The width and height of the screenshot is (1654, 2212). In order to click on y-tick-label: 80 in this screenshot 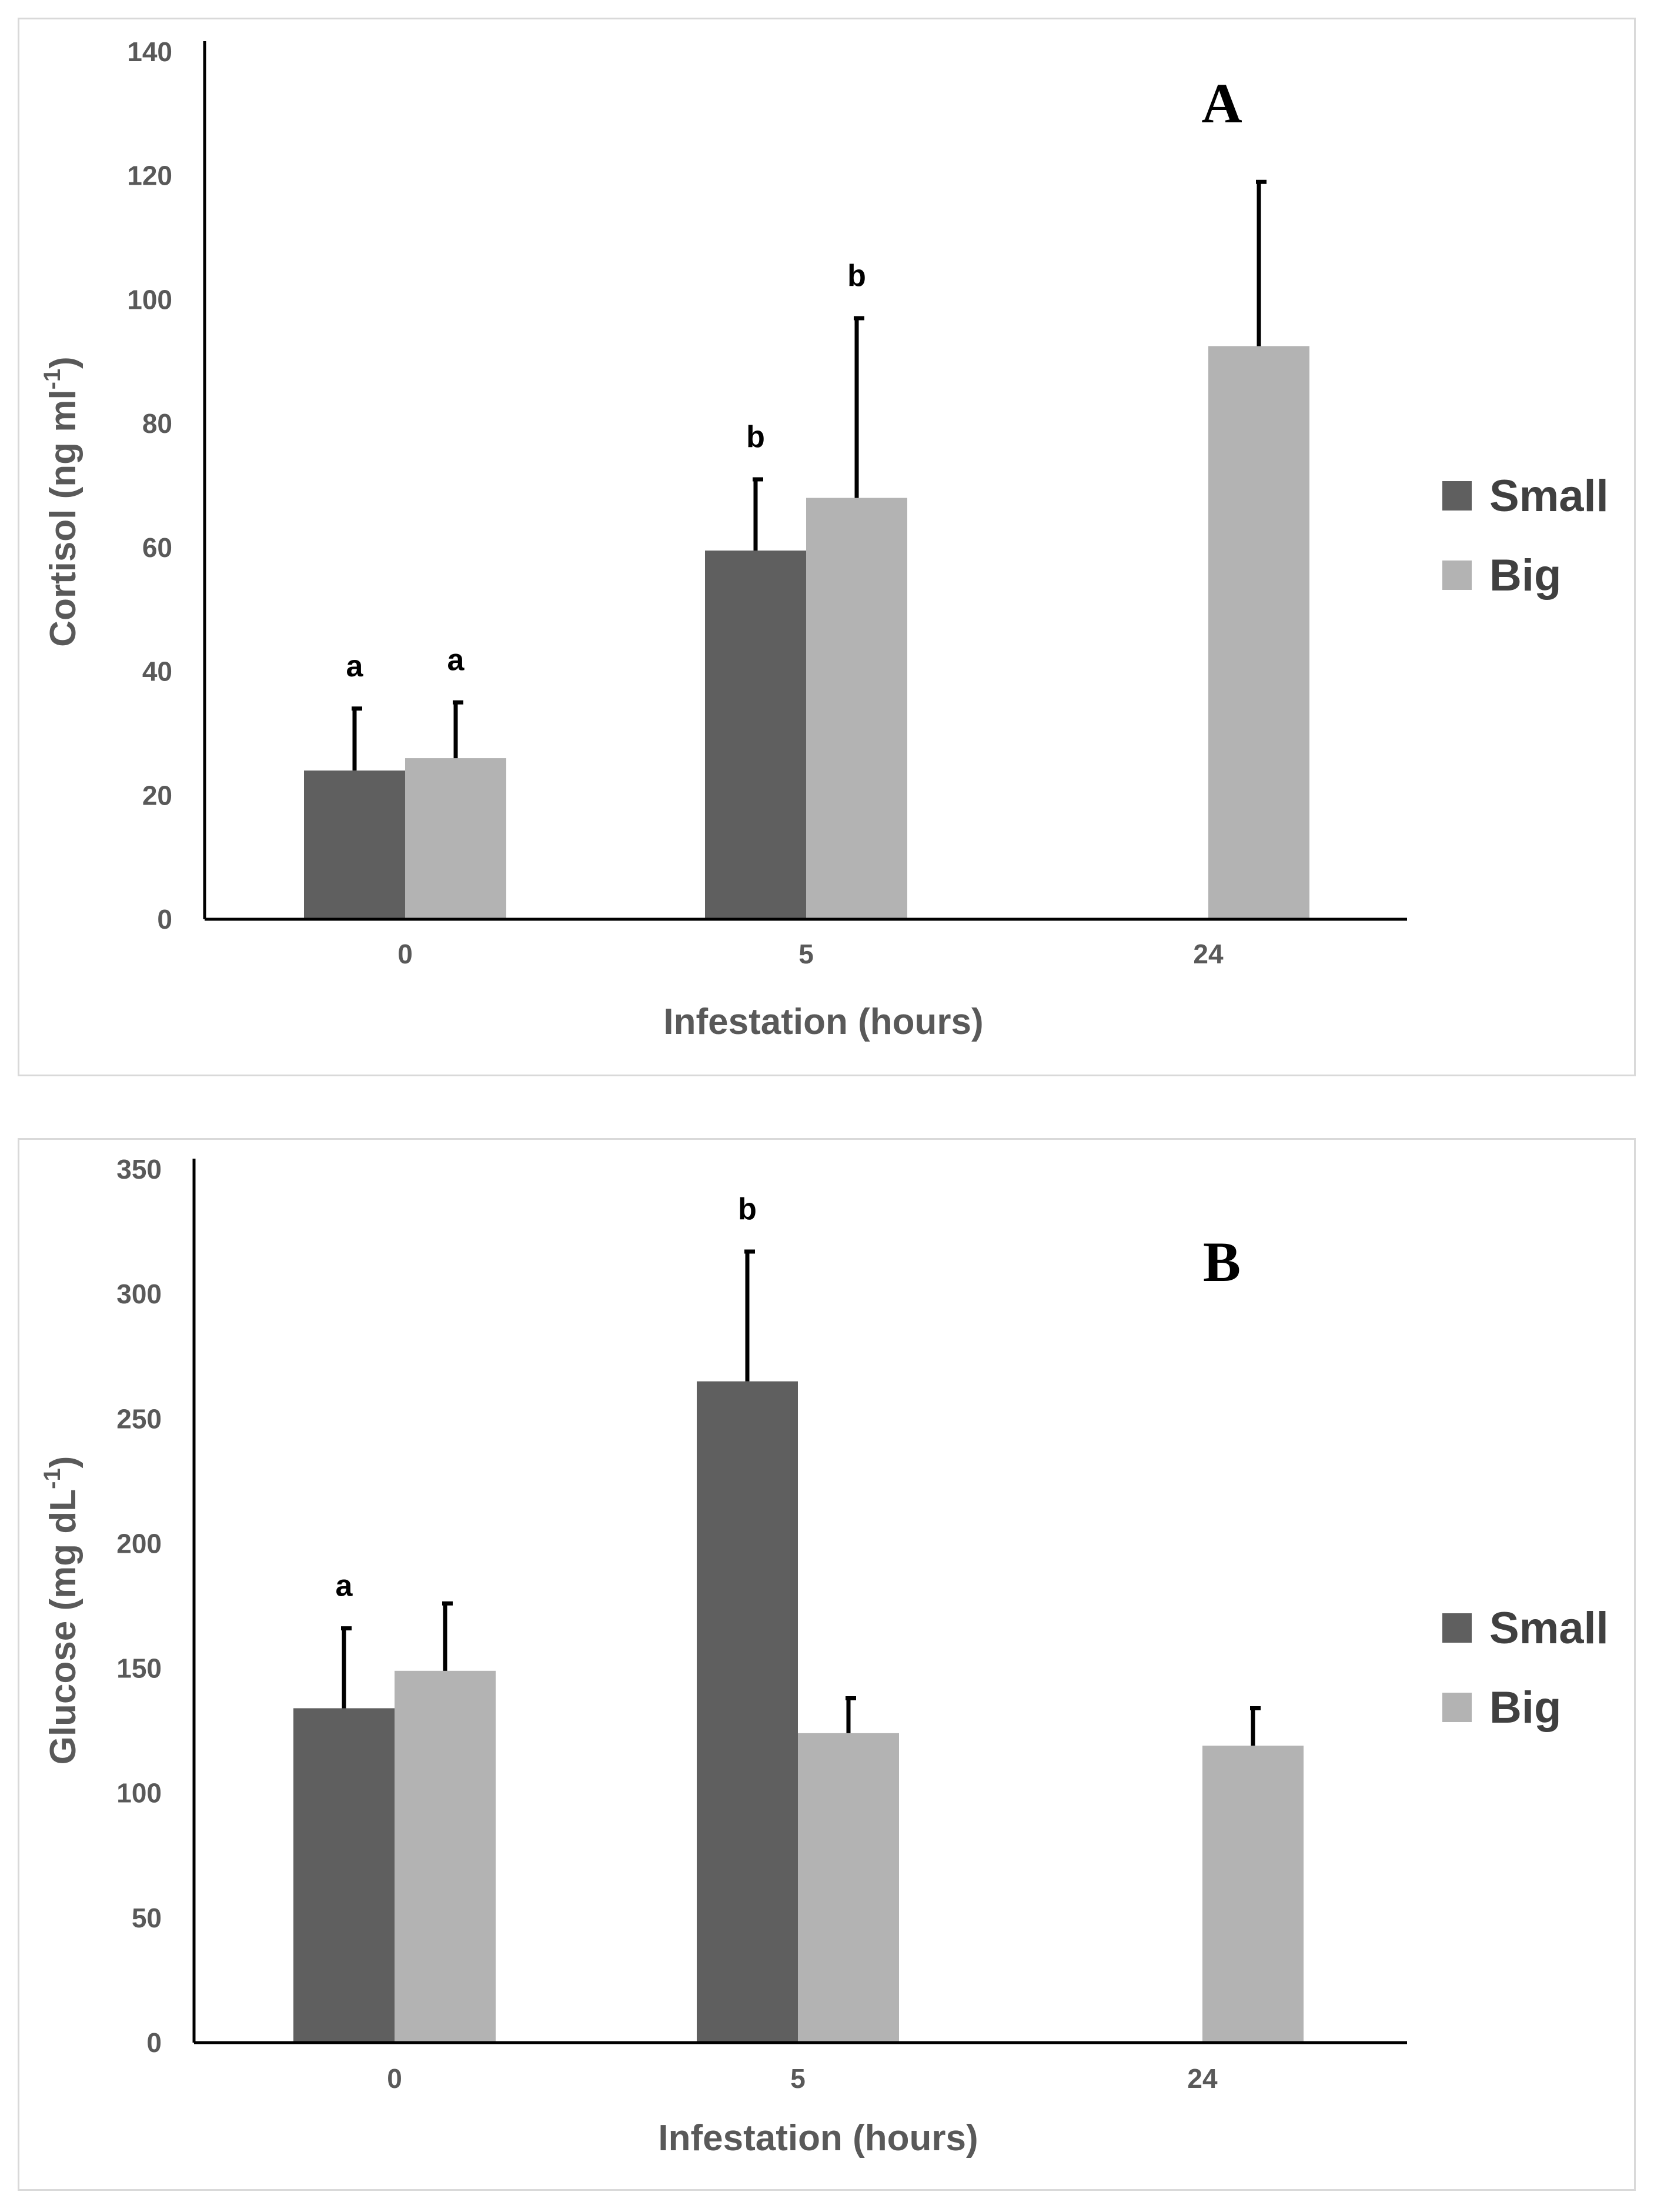, I will do `click(157, 423)`.